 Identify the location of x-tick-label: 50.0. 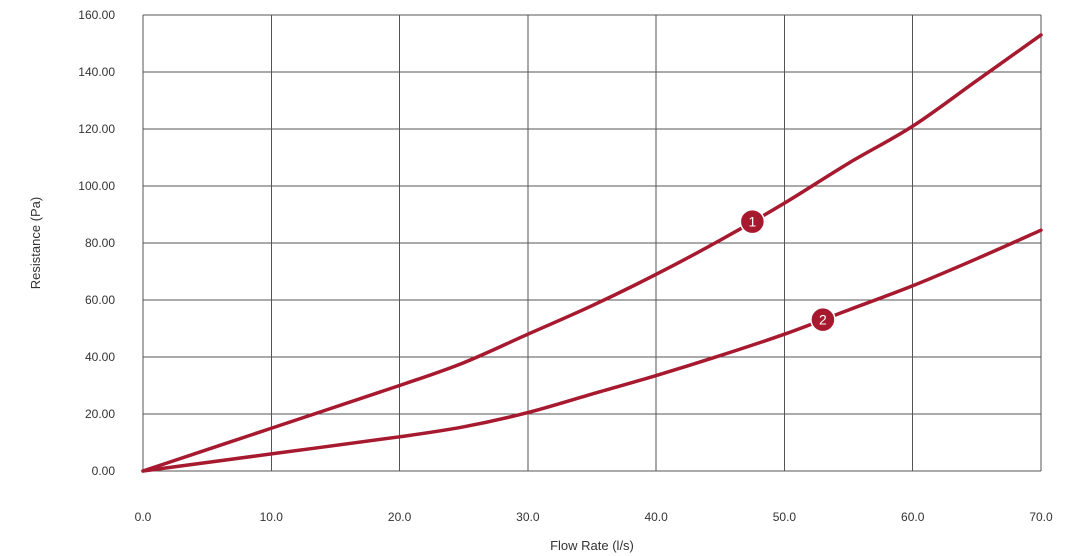
(785, 517).